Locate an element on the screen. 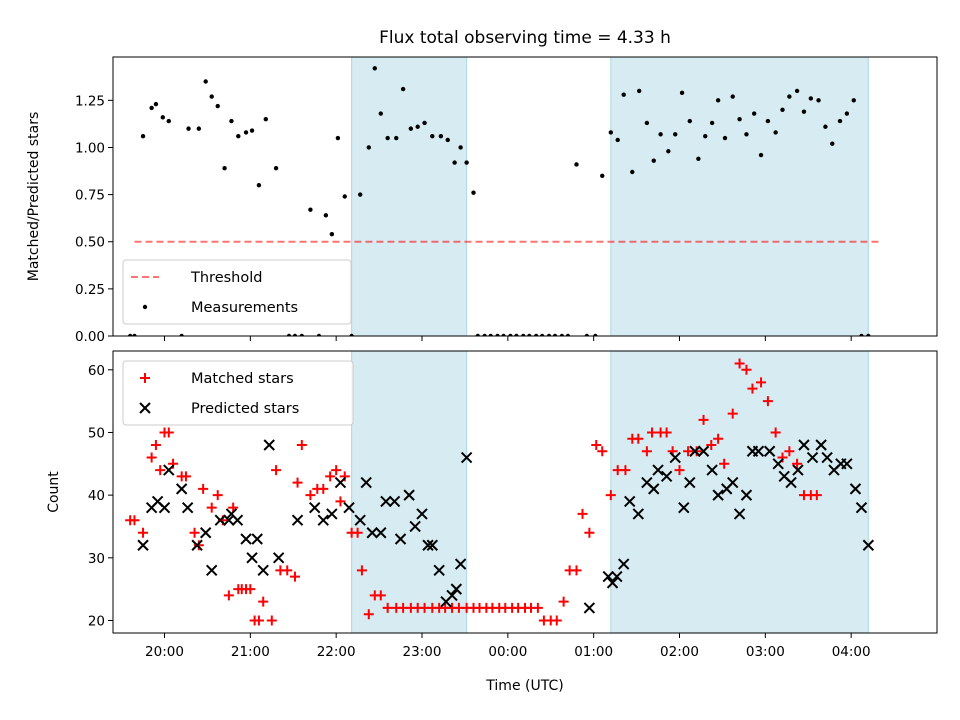 The image size is (960, 720). x-tick-label: 02:00 is located at coordinates (679, 652).